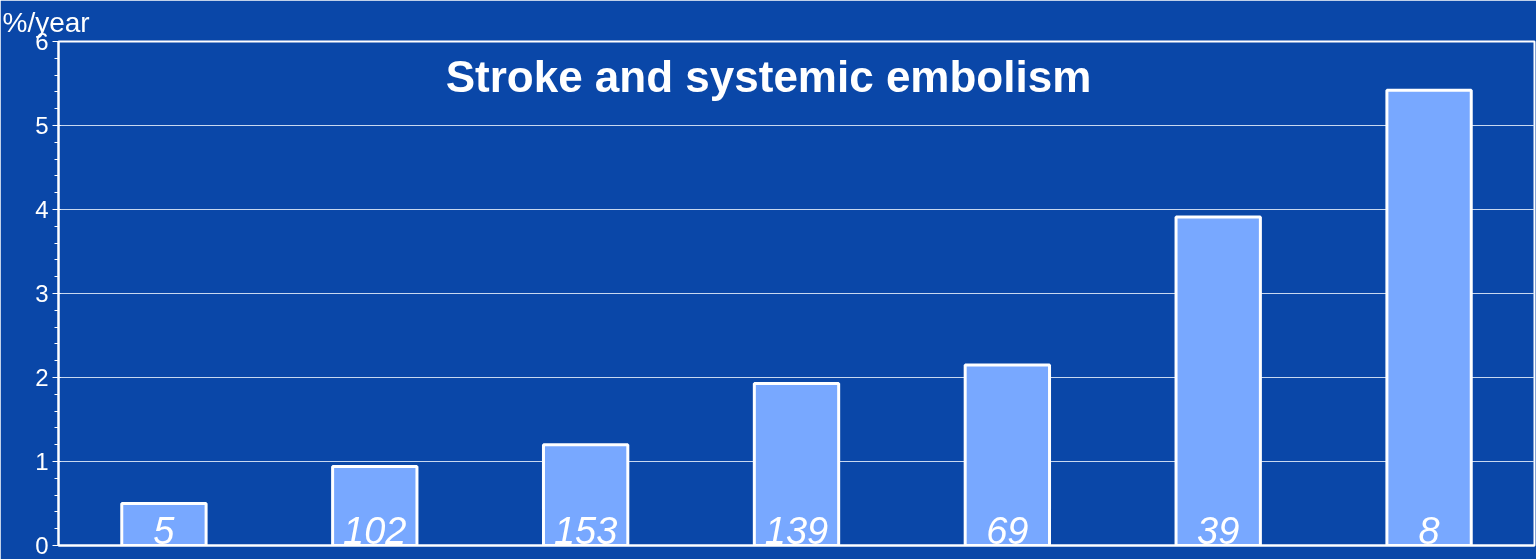 This screenshot has height=559, width=1536. What do you see at coordinates (42, 545) in the screenshot?
I see `y-tick-label: 0` at bounding box center [42, 545].